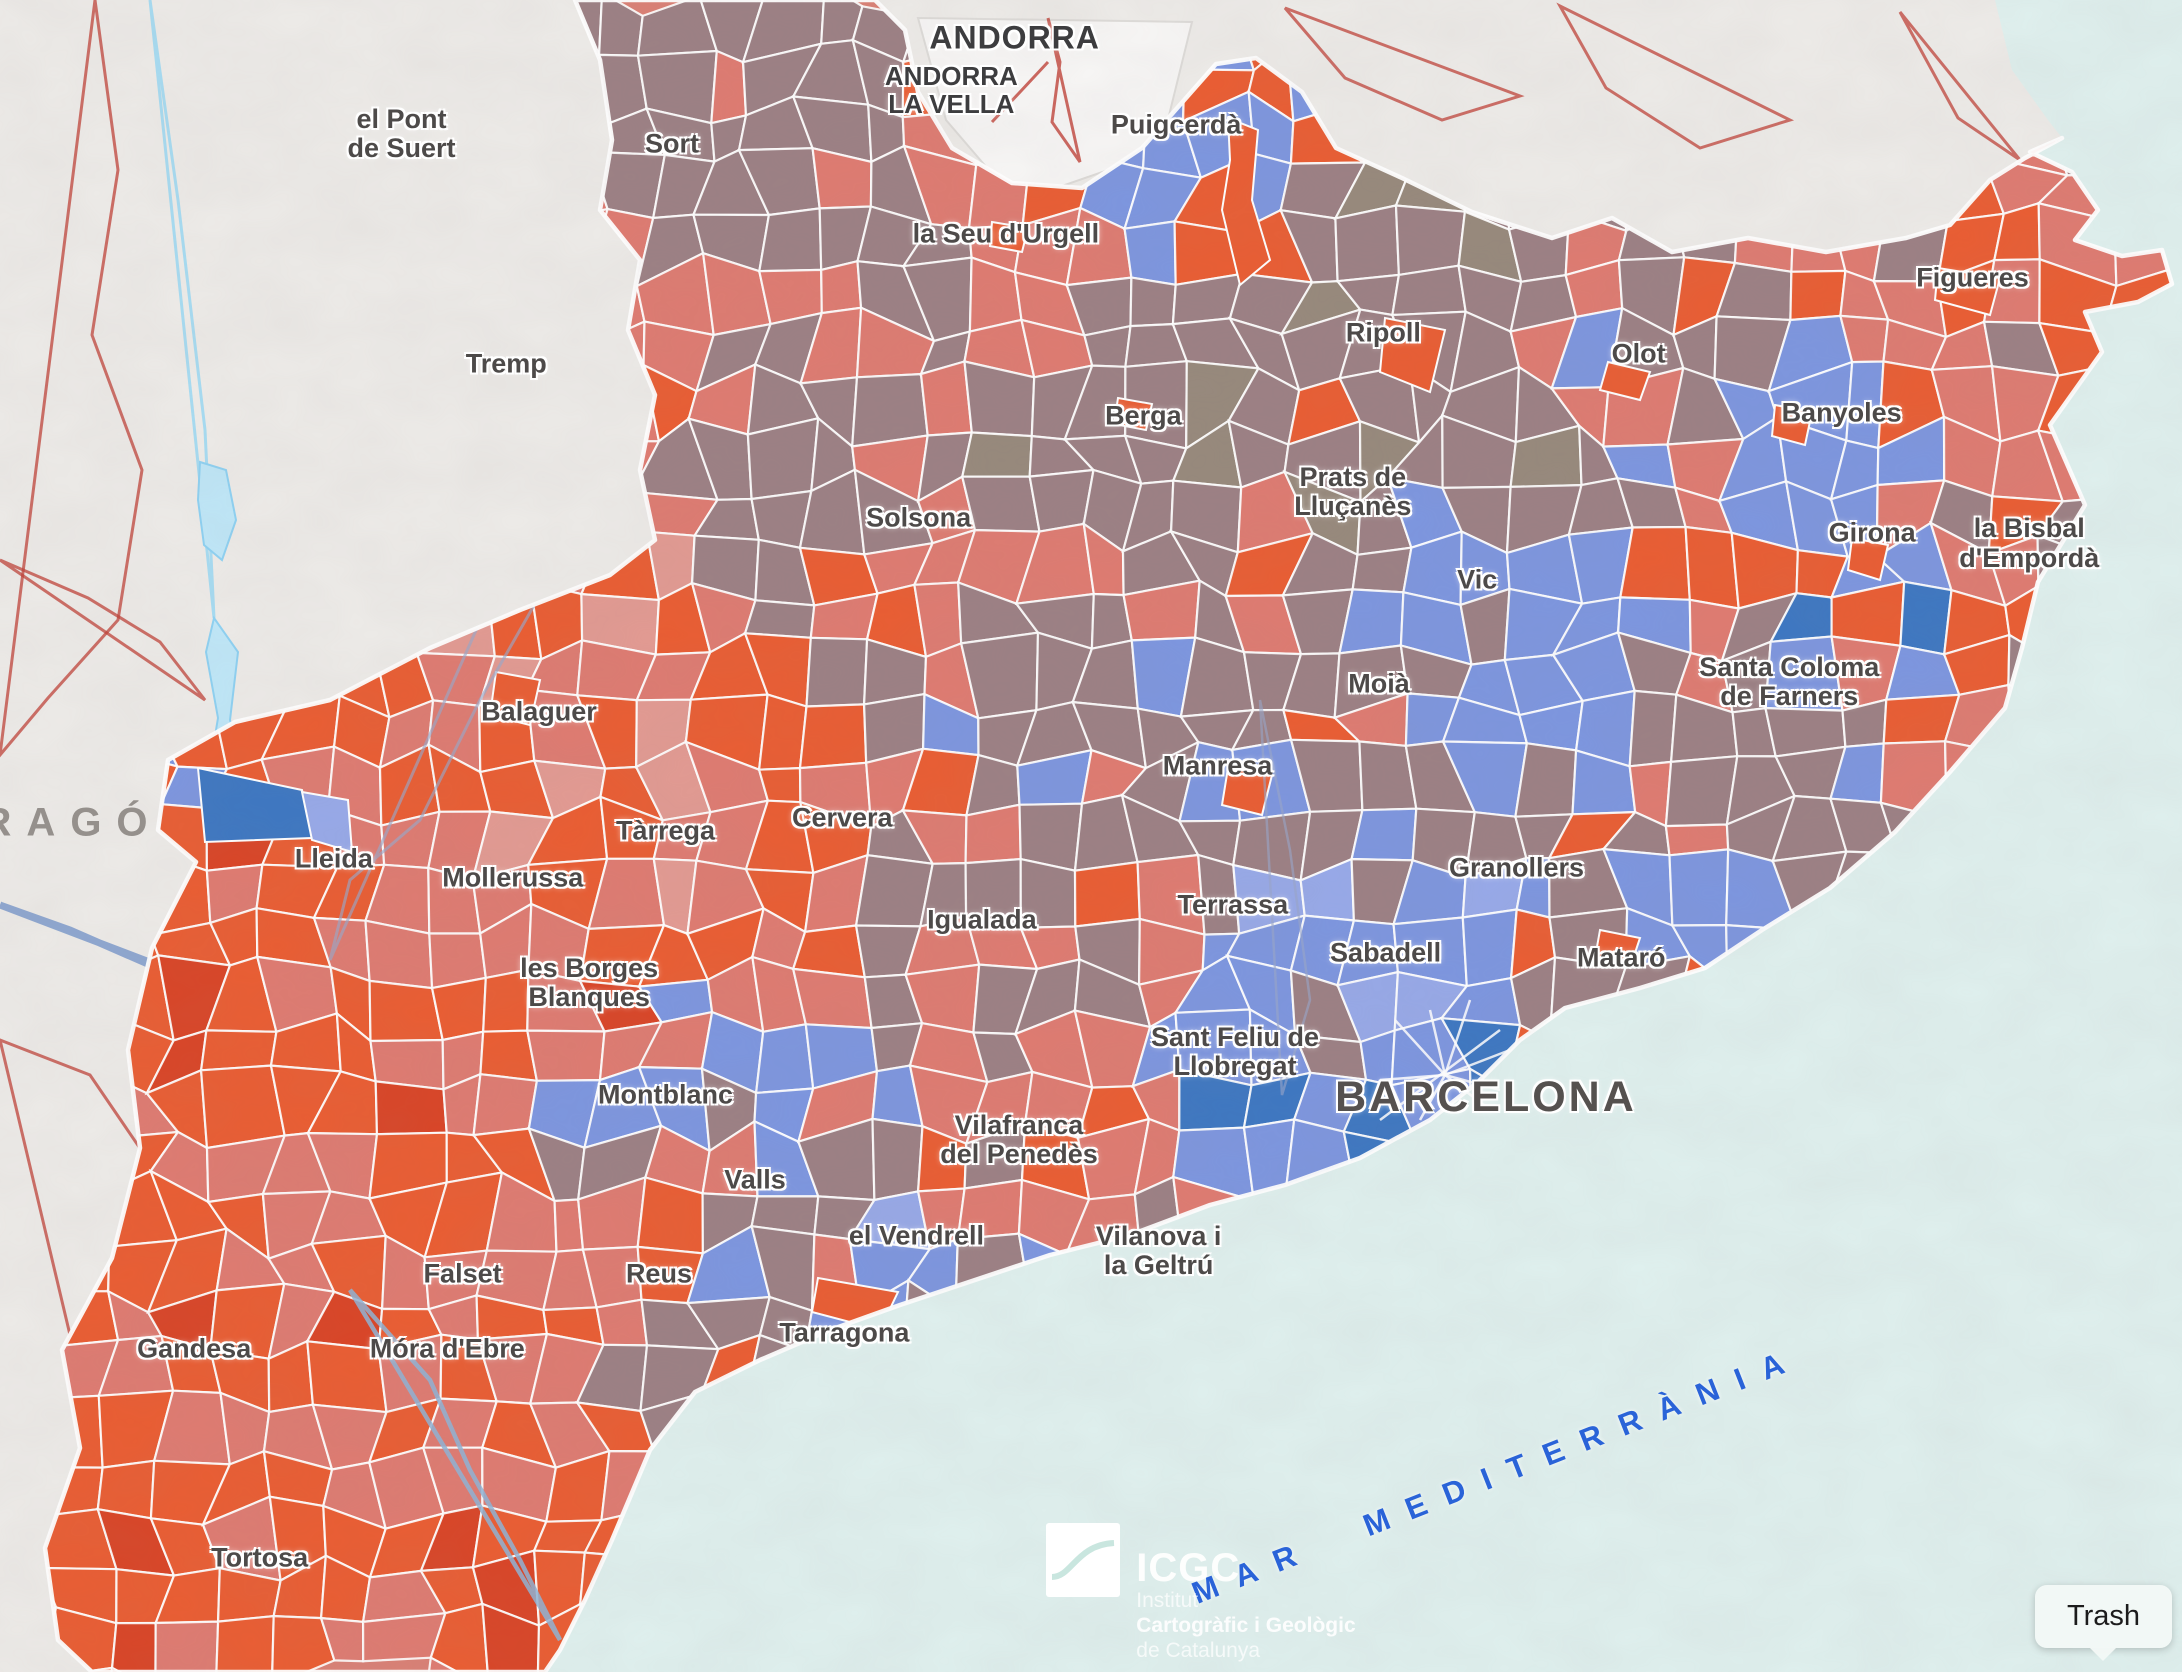 The height and width of the screenshot is (1672, 2182). I want to click on icgc-logo, so click(1083, 1560).